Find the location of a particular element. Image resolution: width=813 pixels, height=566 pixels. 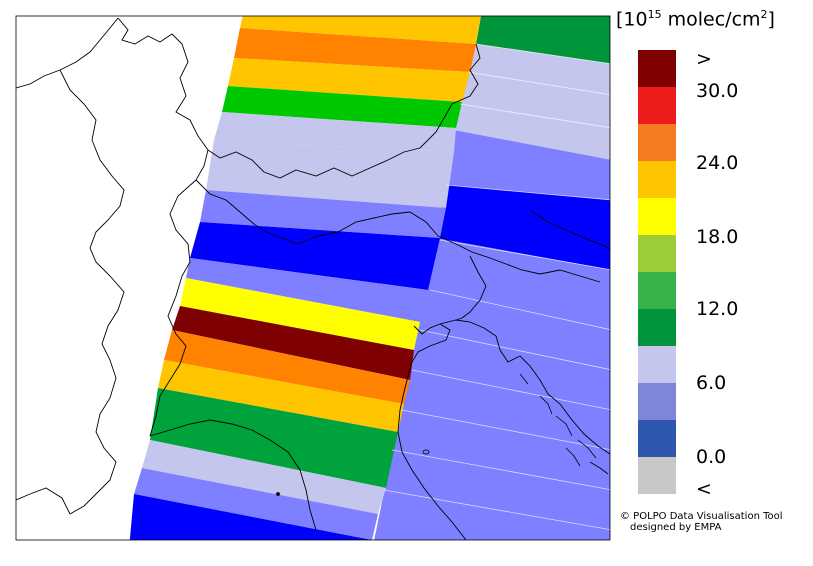

legend-label: 12.0 is located at coordinates (717, 309).